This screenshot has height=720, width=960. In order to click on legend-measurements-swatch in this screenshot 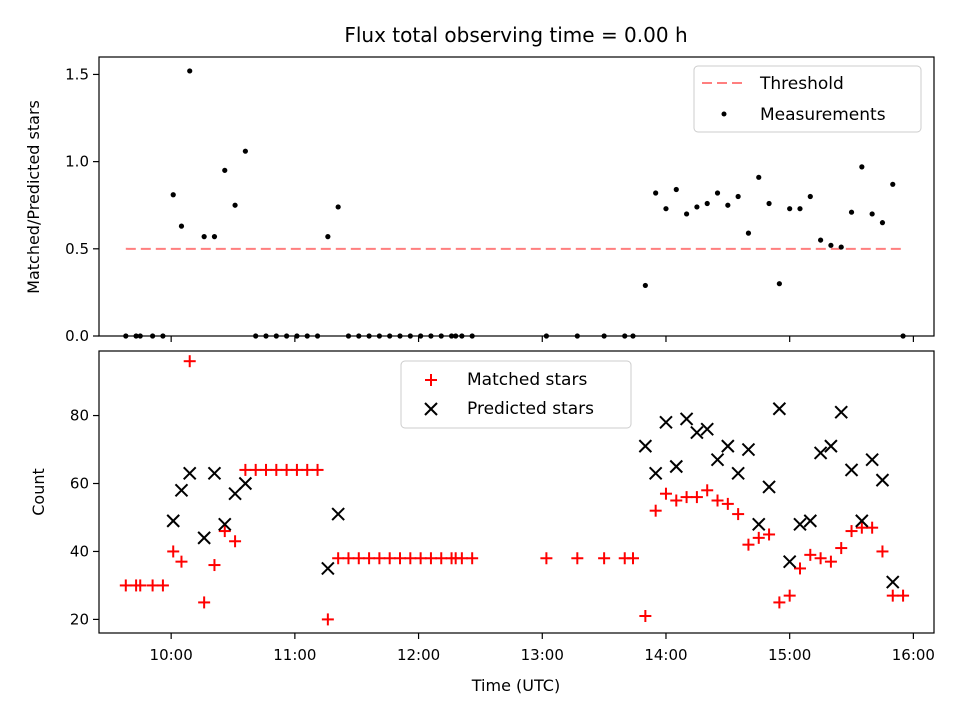, I will do `click(724, 114)`.